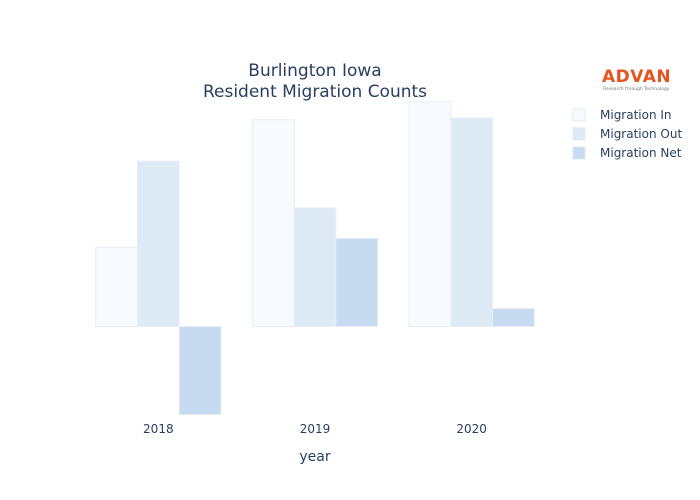 This screenshot has width=700, height=500. What do you see at coordinates (430, 214) in the screenshot?
I see `bar-migration-in-2020` at bounding box center [430, 214].